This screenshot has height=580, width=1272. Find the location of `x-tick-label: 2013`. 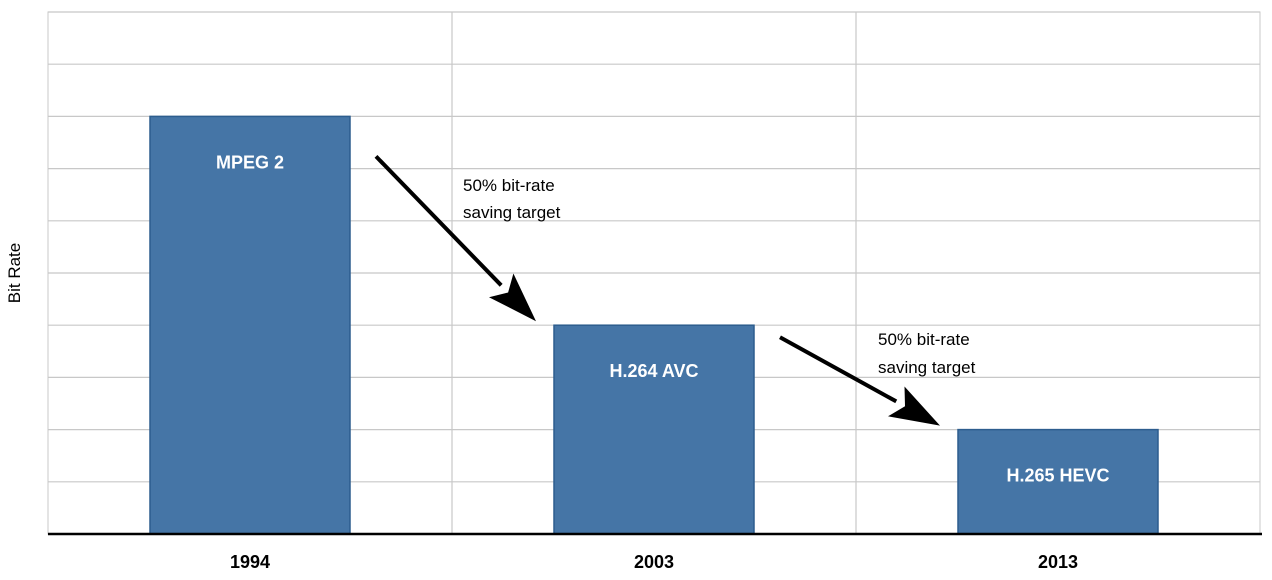

x-tick-label: 2013 is located at coordinates (1058, 562).